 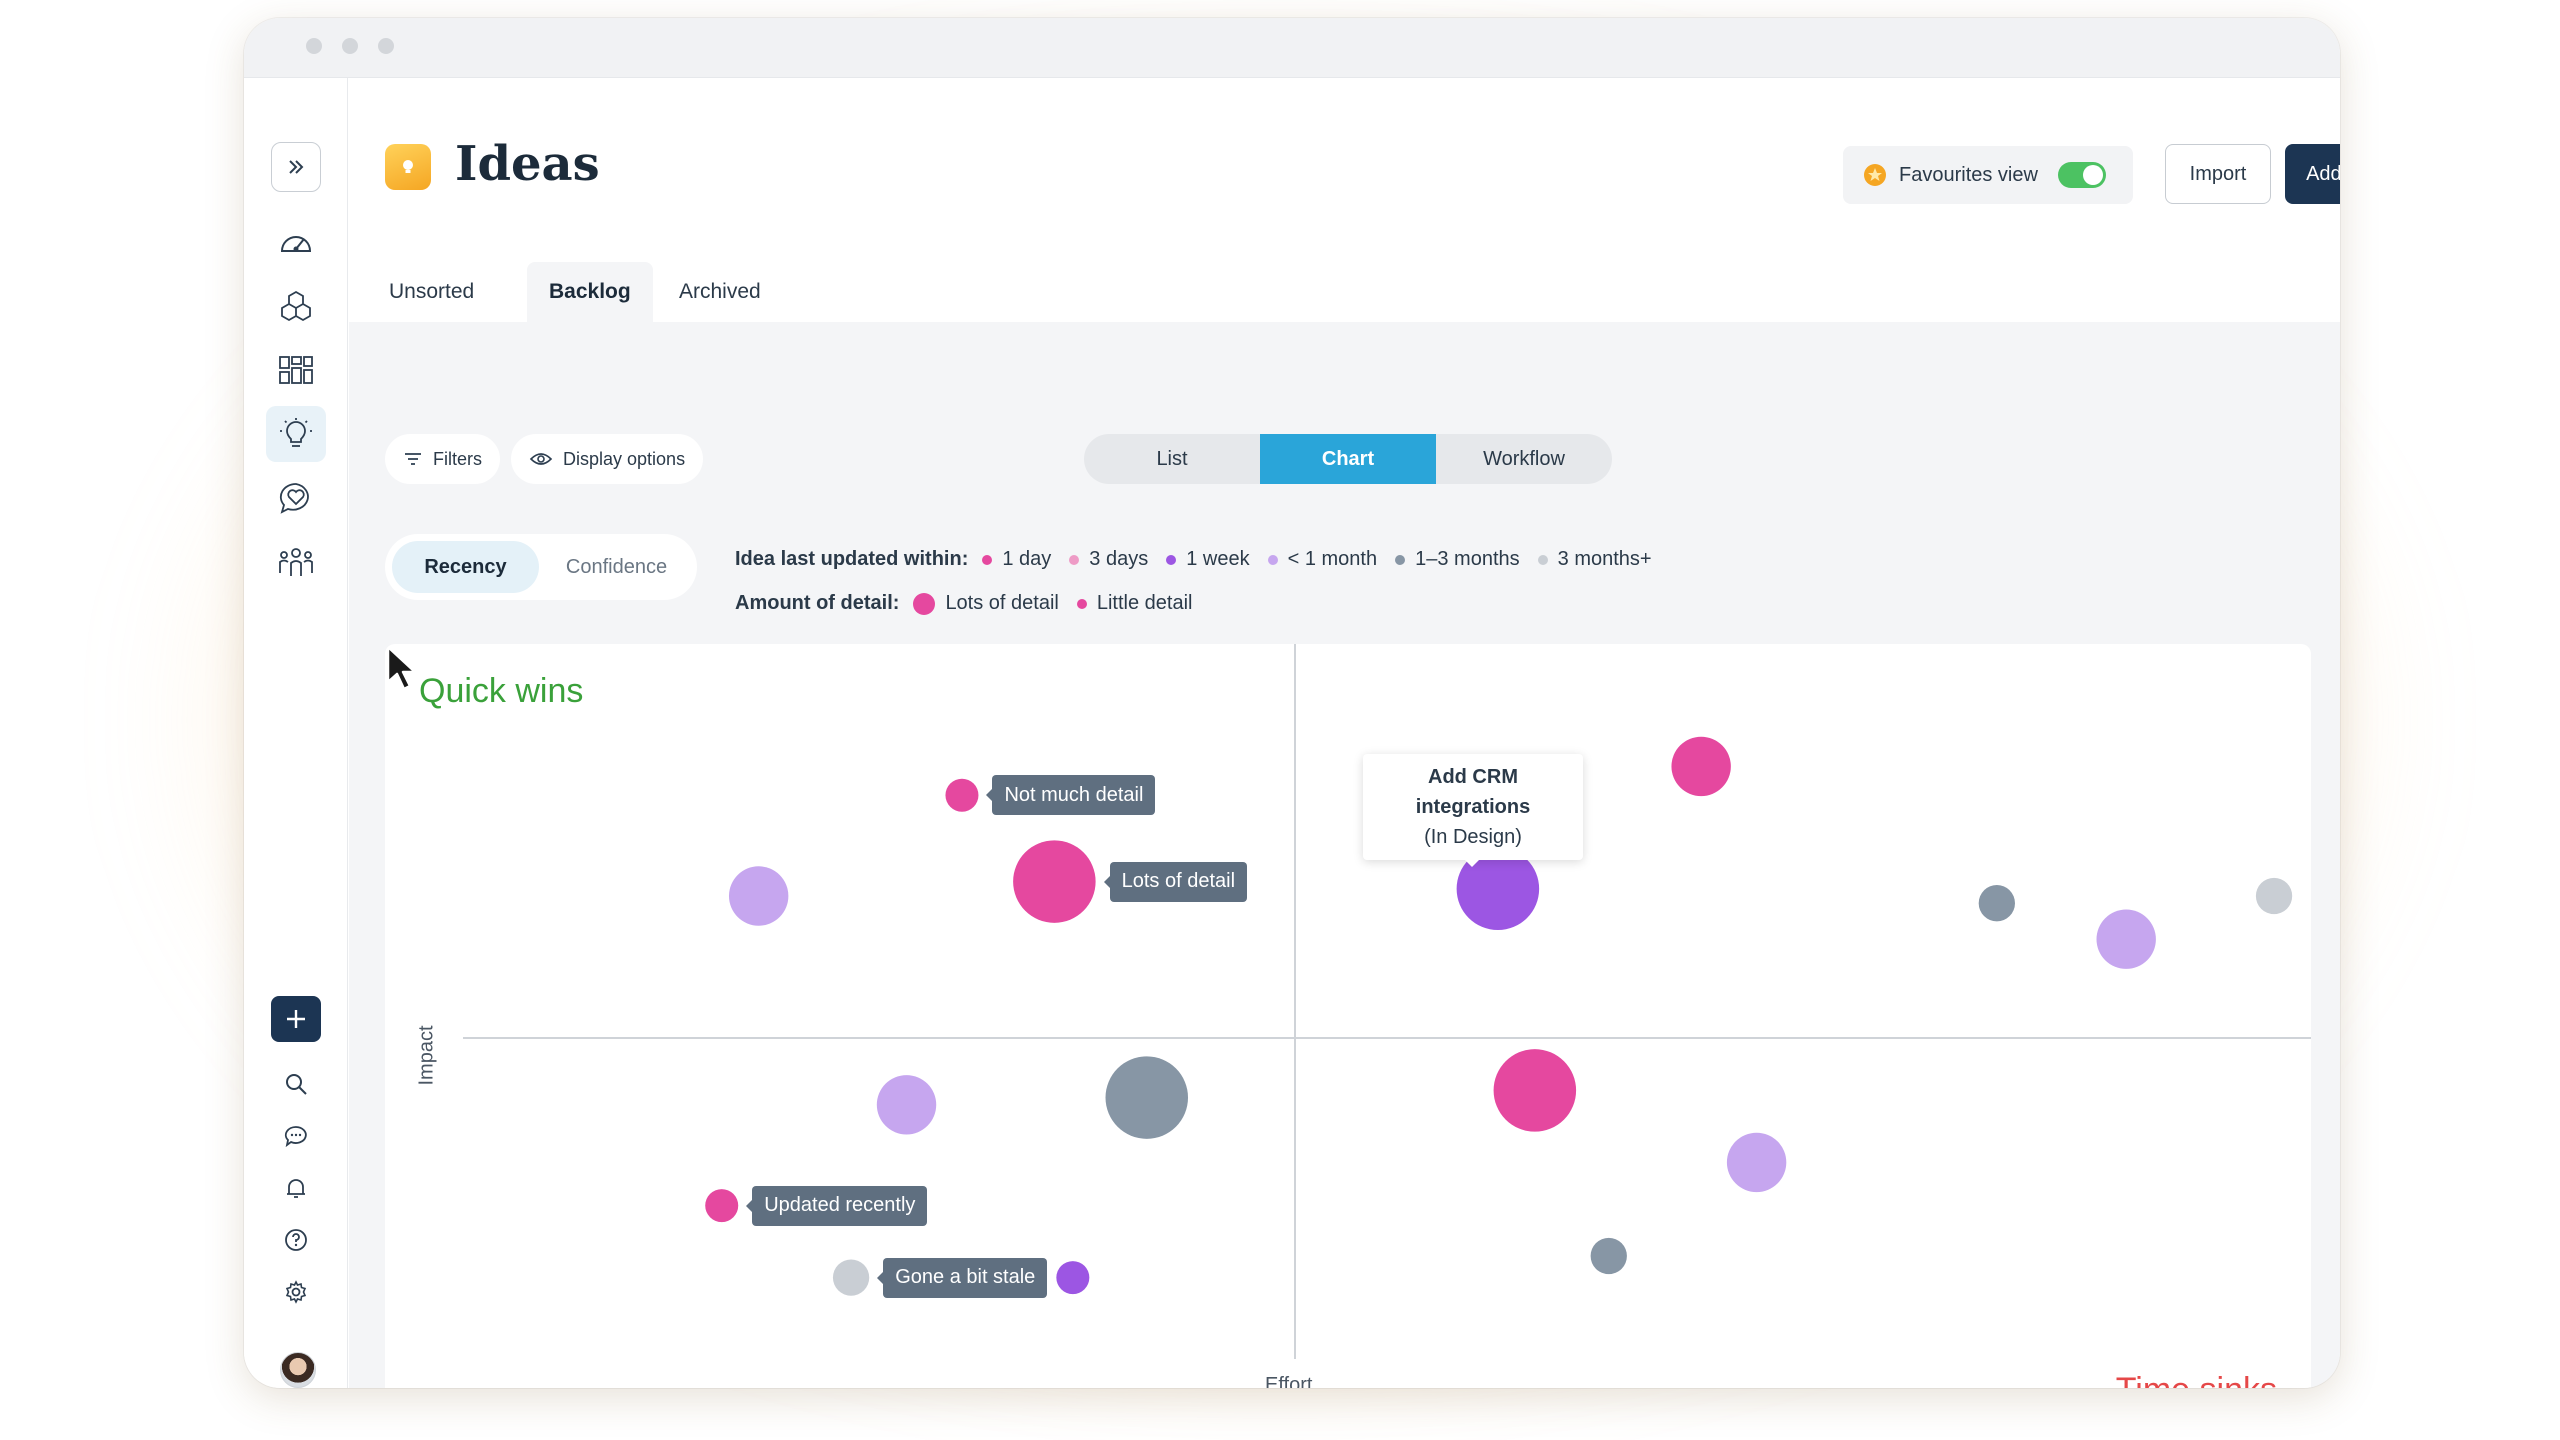 I want to click on legend-item: Lots of detail, so click(x=986, y=603).